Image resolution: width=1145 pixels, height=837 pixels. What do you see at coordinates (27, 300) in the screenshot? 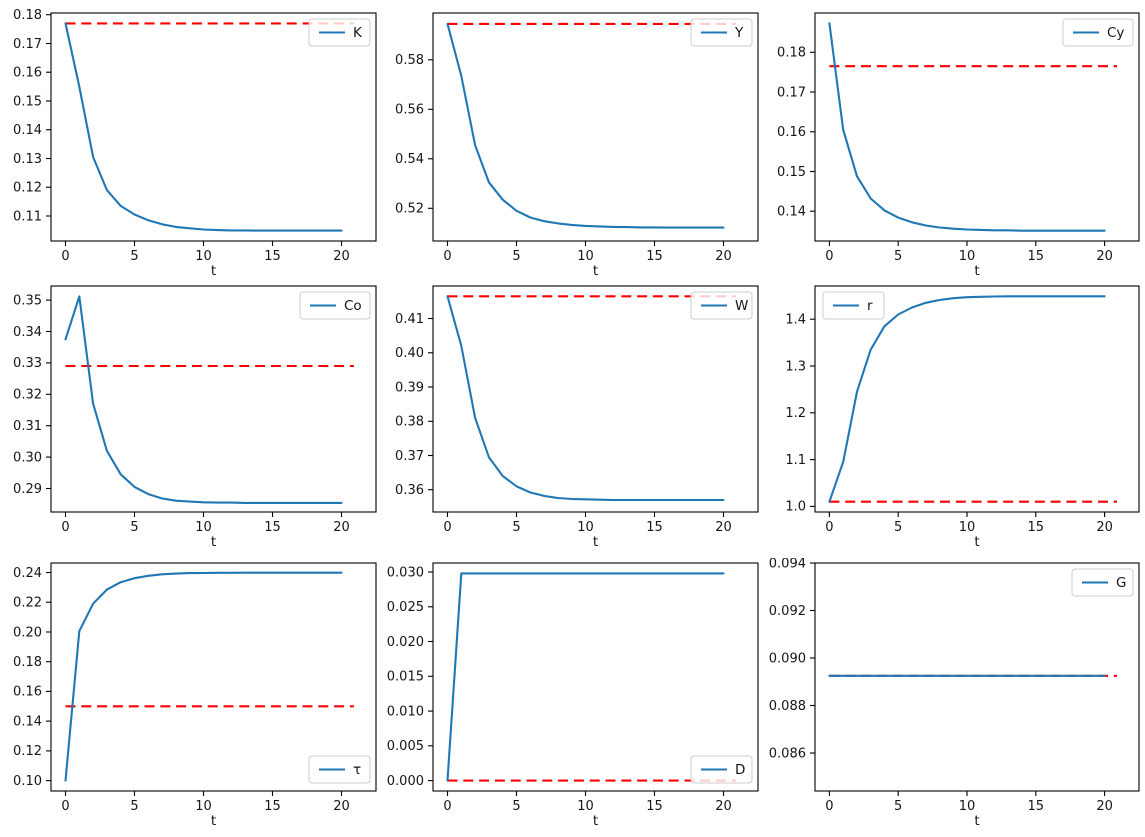
I see `y-tick-label: 0.35` at bounding box center [27, 300].